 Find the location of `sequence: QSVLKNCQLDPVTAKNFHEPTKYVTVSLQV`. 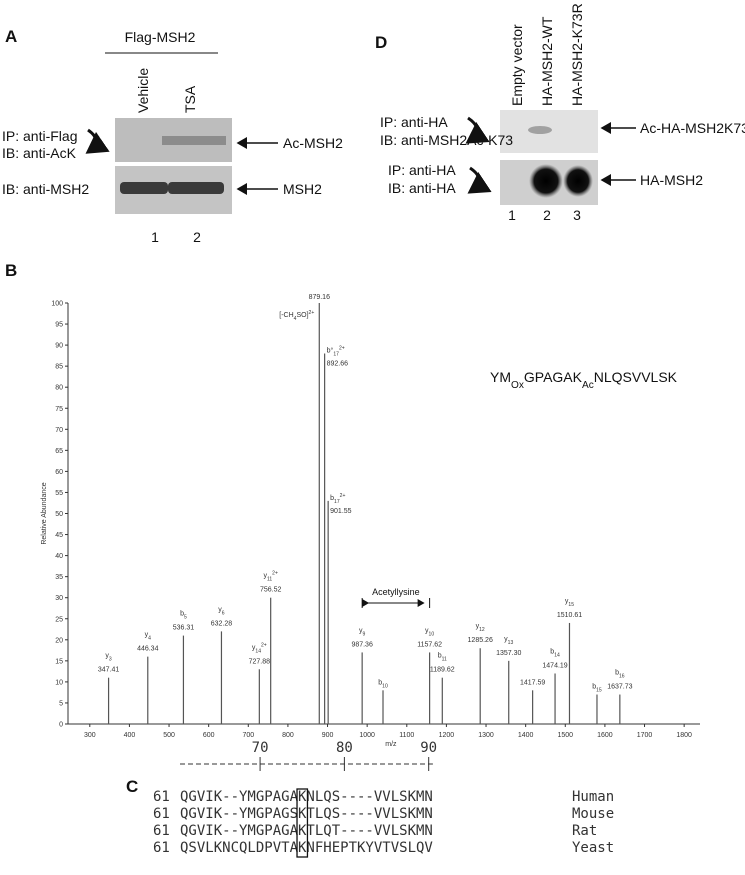

sequence: QSVLKNCQLDPVTAKNFHEPTKYVTVSLQV is located at coordinates (306, 848).